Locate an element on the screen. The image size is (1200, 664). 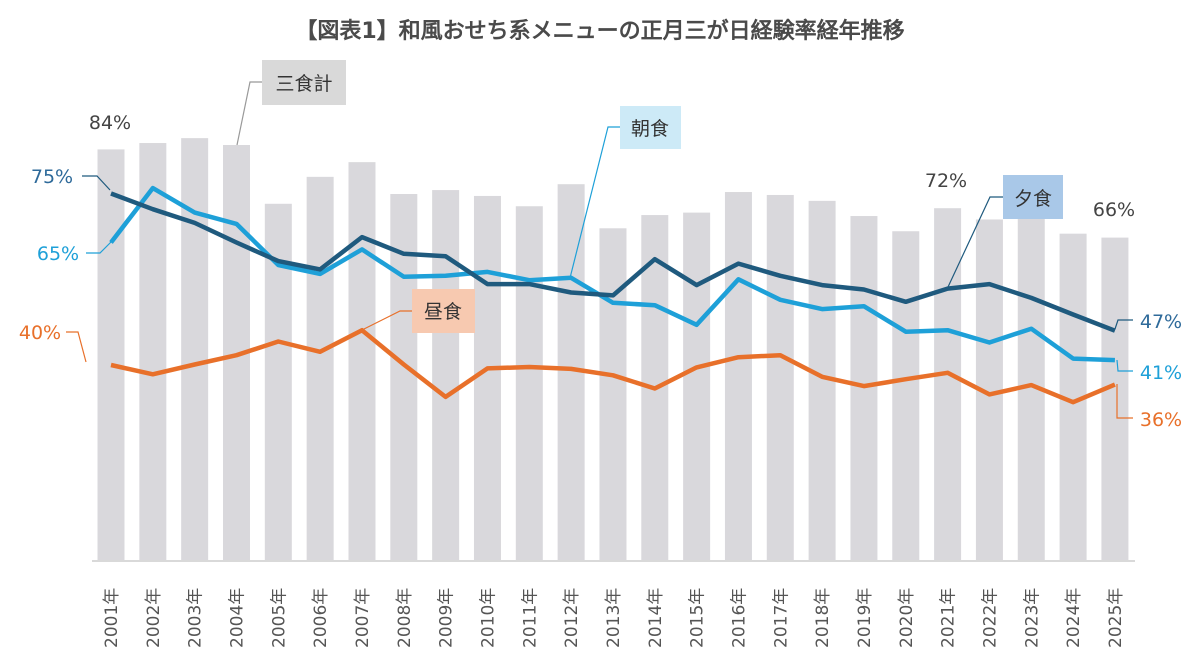
x-tick-label: 2020年 is located at coordinates (907, 618).